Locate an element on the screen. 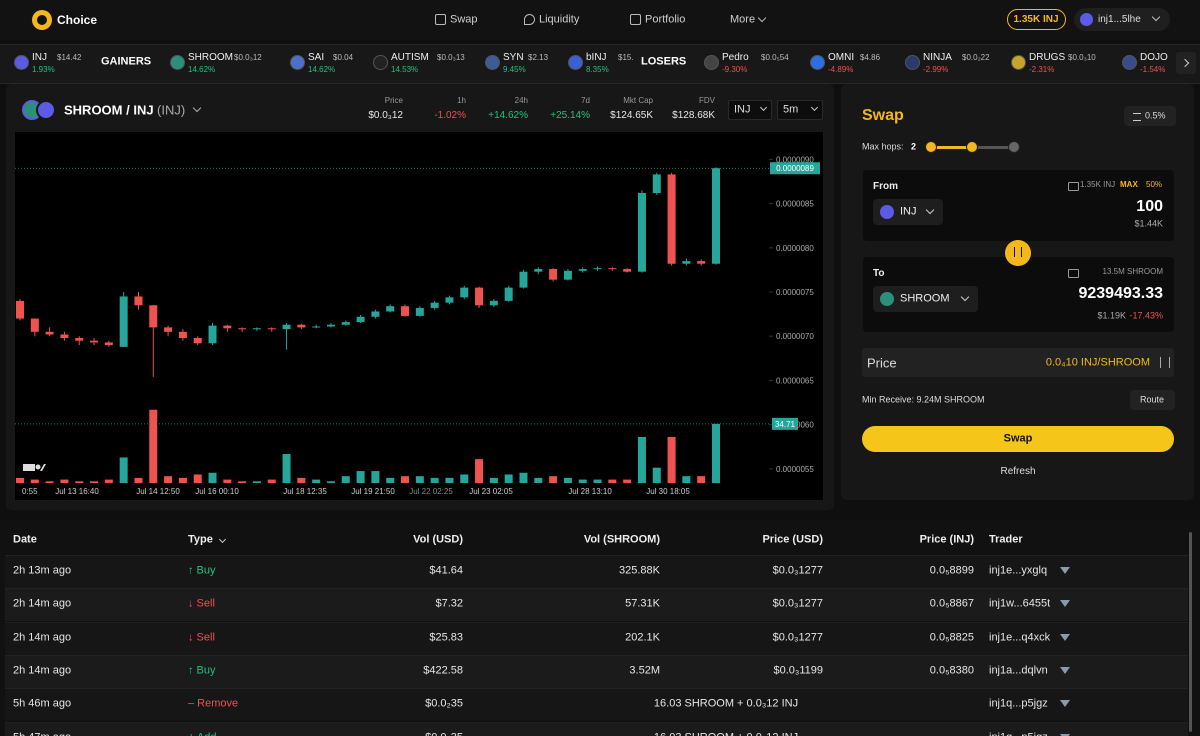 The height and width of the screenshot is (736, 1200). x-tick-label: Jul 13 16:40 is located at coordinates (77, 491).